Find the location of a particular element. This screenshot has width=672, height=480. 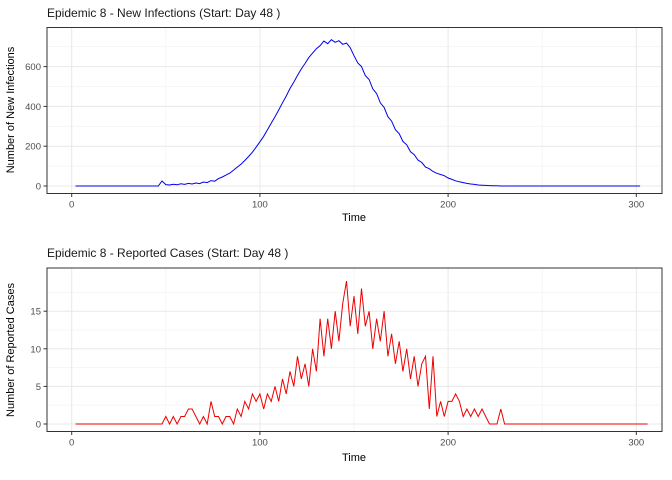

y-tick-label: 15 is located at coordinates (35, 312).